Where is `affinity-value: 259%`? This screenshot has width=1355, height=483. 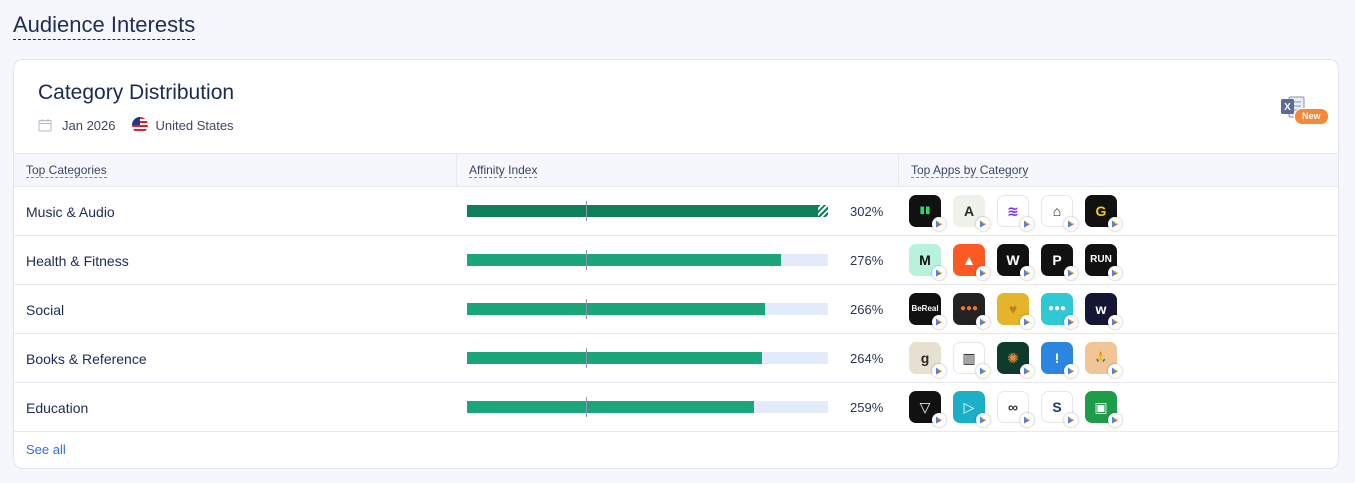 affinity-value: 259% is located at coordinates (867, 407).